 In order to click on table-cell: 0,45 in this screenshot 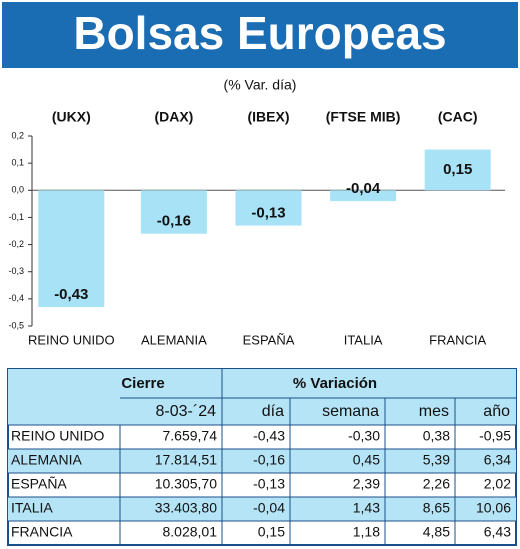, I will do `click(366, 460)`.